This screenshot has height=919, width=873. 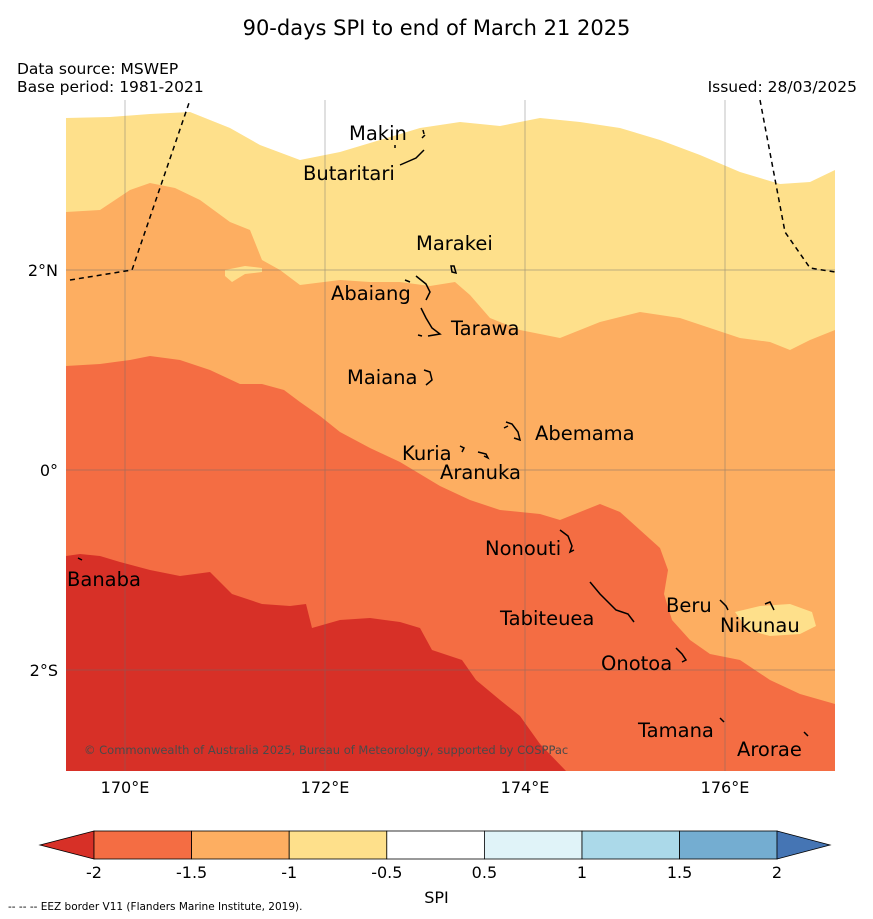 What do you see at coordinates (191, 872) in the screenshot?
I see `colorbar-tick-label: -1.5` at bounding box center [191, 872].